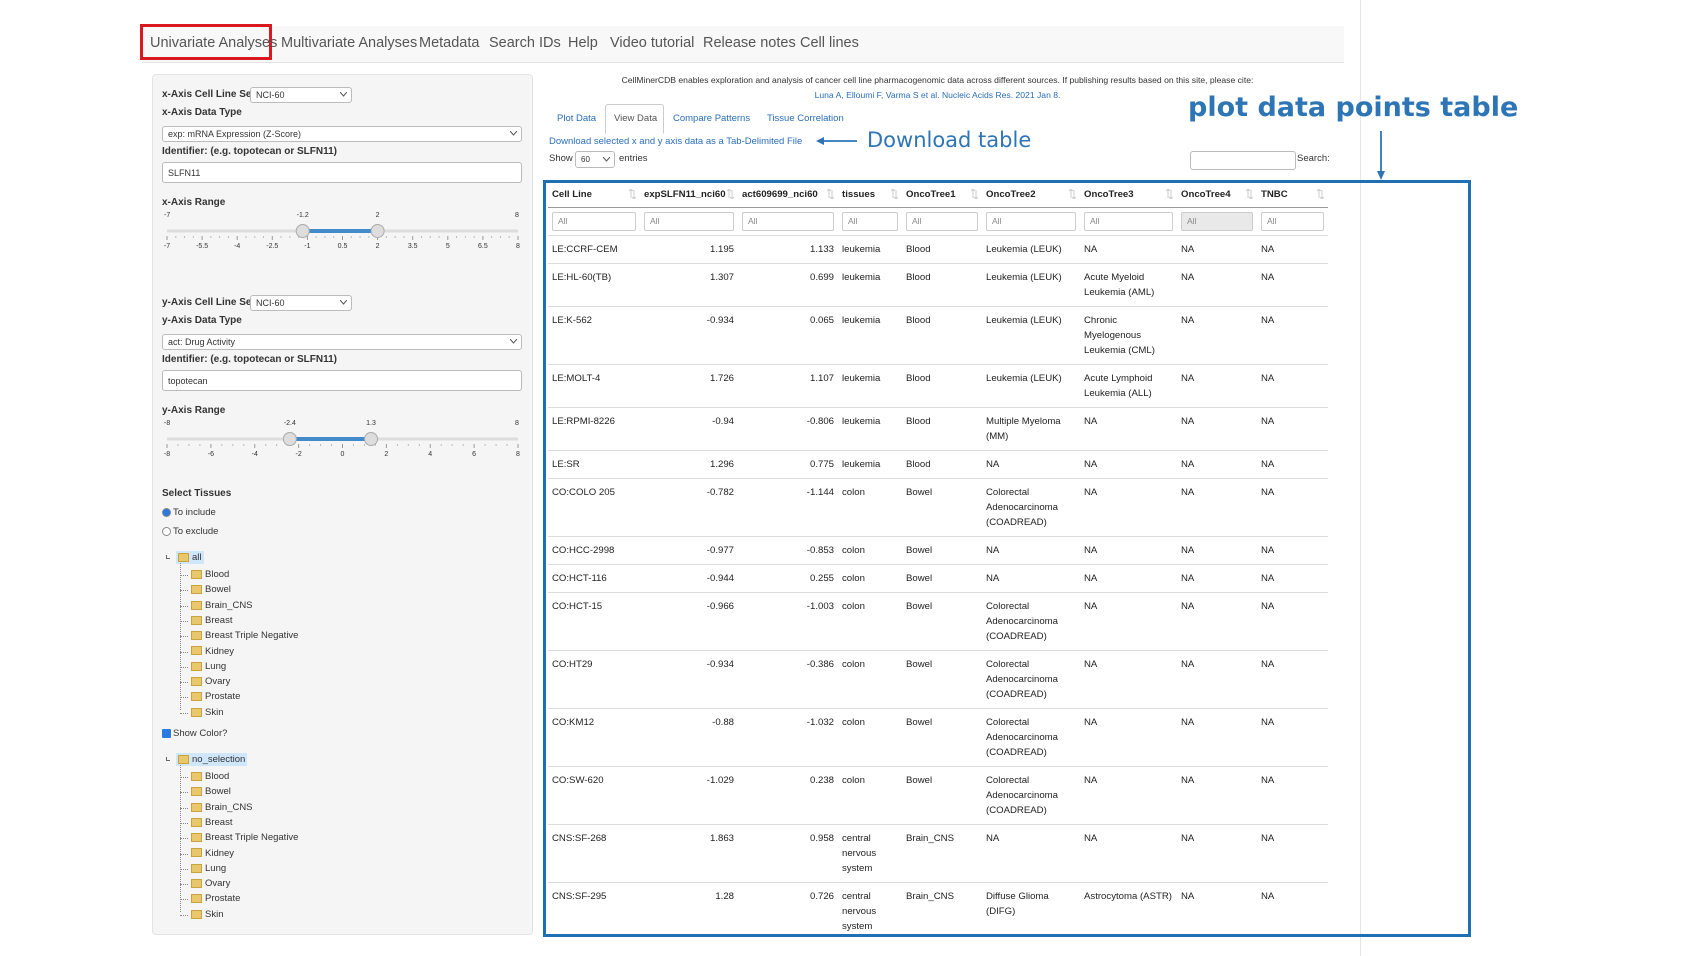  I want to click on subtab: Tissue Correlation, so click(805, 118).